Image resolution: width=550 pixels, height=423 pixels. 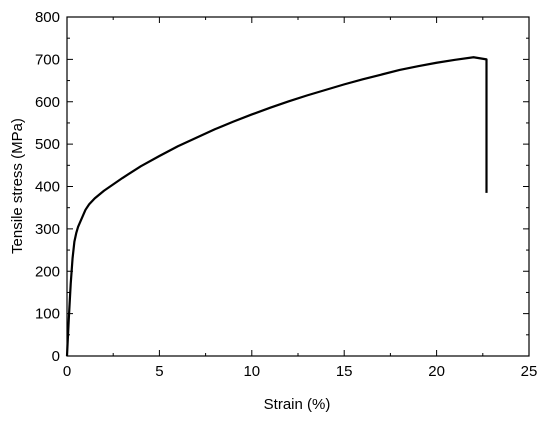 I want to click on x-tick-label: 5, so click(x=159, y=371).